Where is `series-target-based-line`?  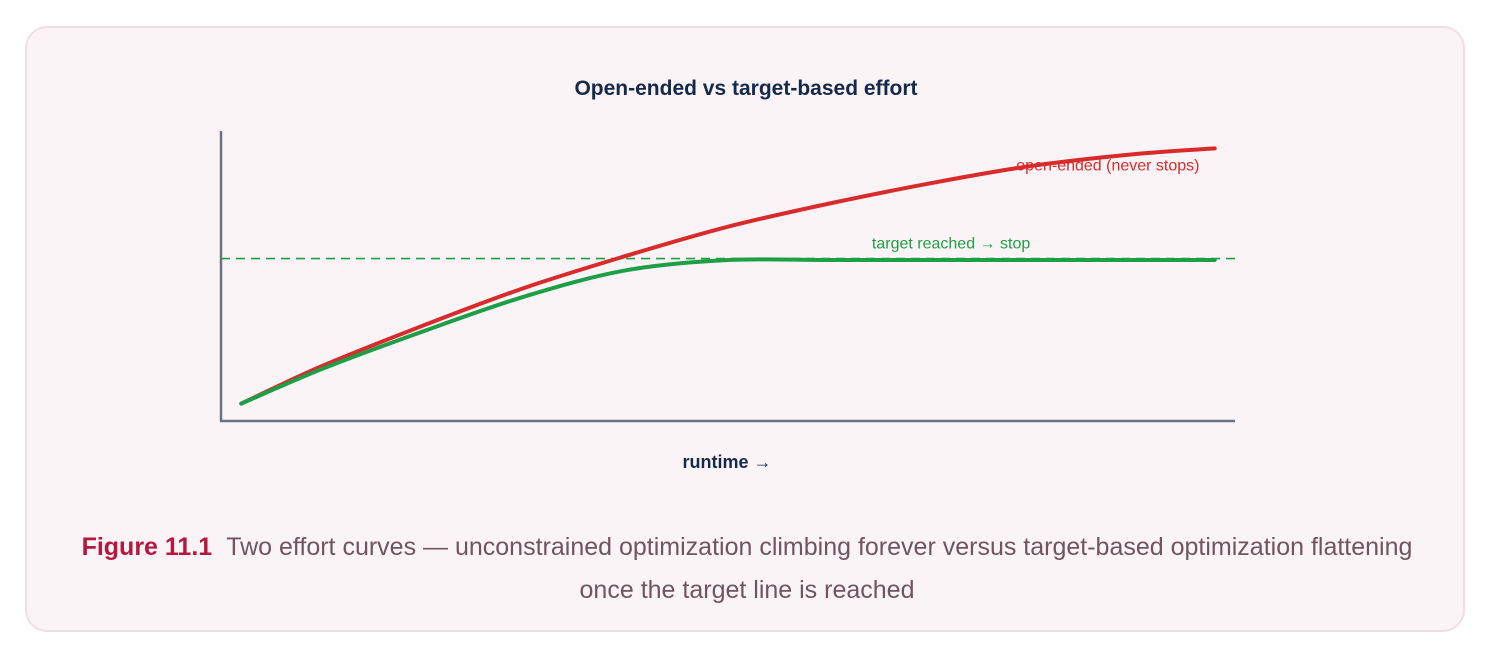
series-target-based-line is located at coordinates (728, 331).